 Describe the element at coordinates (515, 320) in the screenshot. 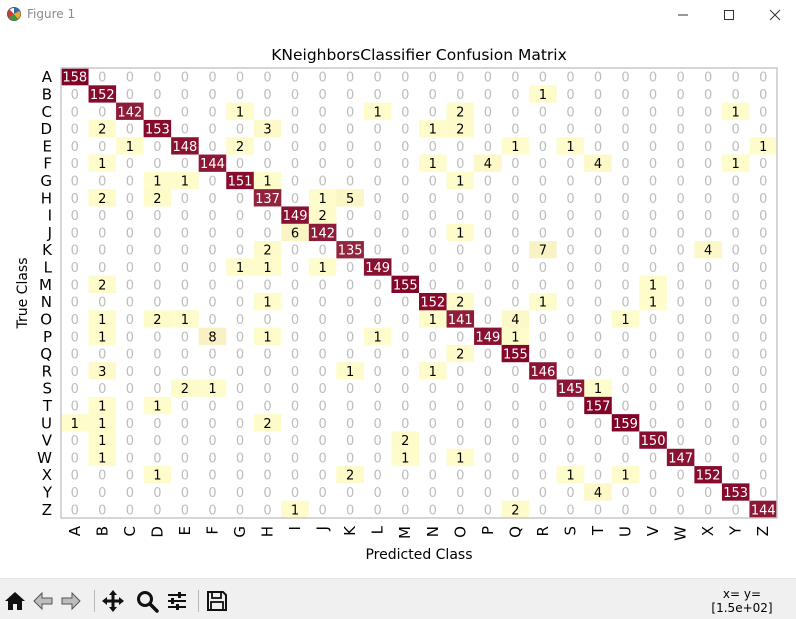

I see `cell-value-label: 4` at that location.